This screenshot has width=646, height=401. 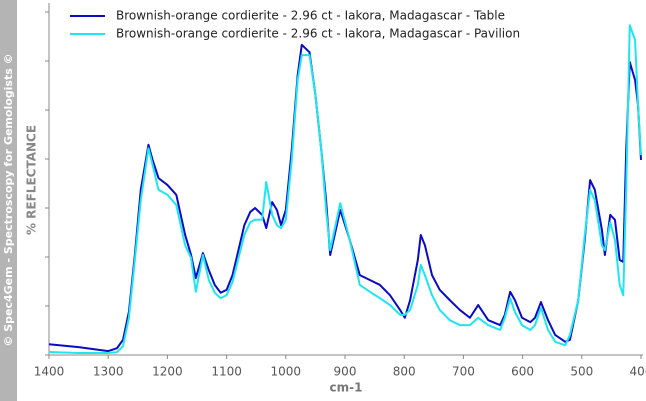 What do you see at coordinates (345, 372) in the screenshot?
I see `x-tick-label: 900` at bounding box center [345, 372].